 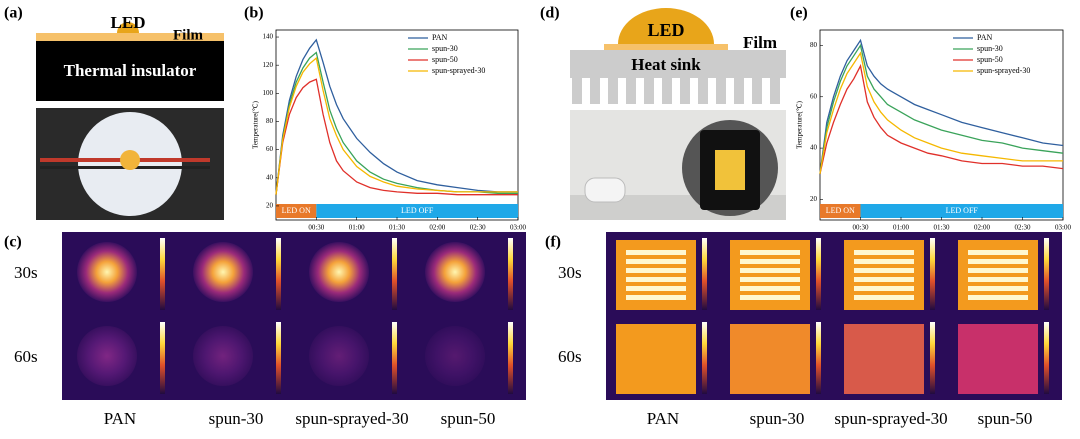 I want to click on x-tick-label: 02:30, so click(x=1023, y=228).